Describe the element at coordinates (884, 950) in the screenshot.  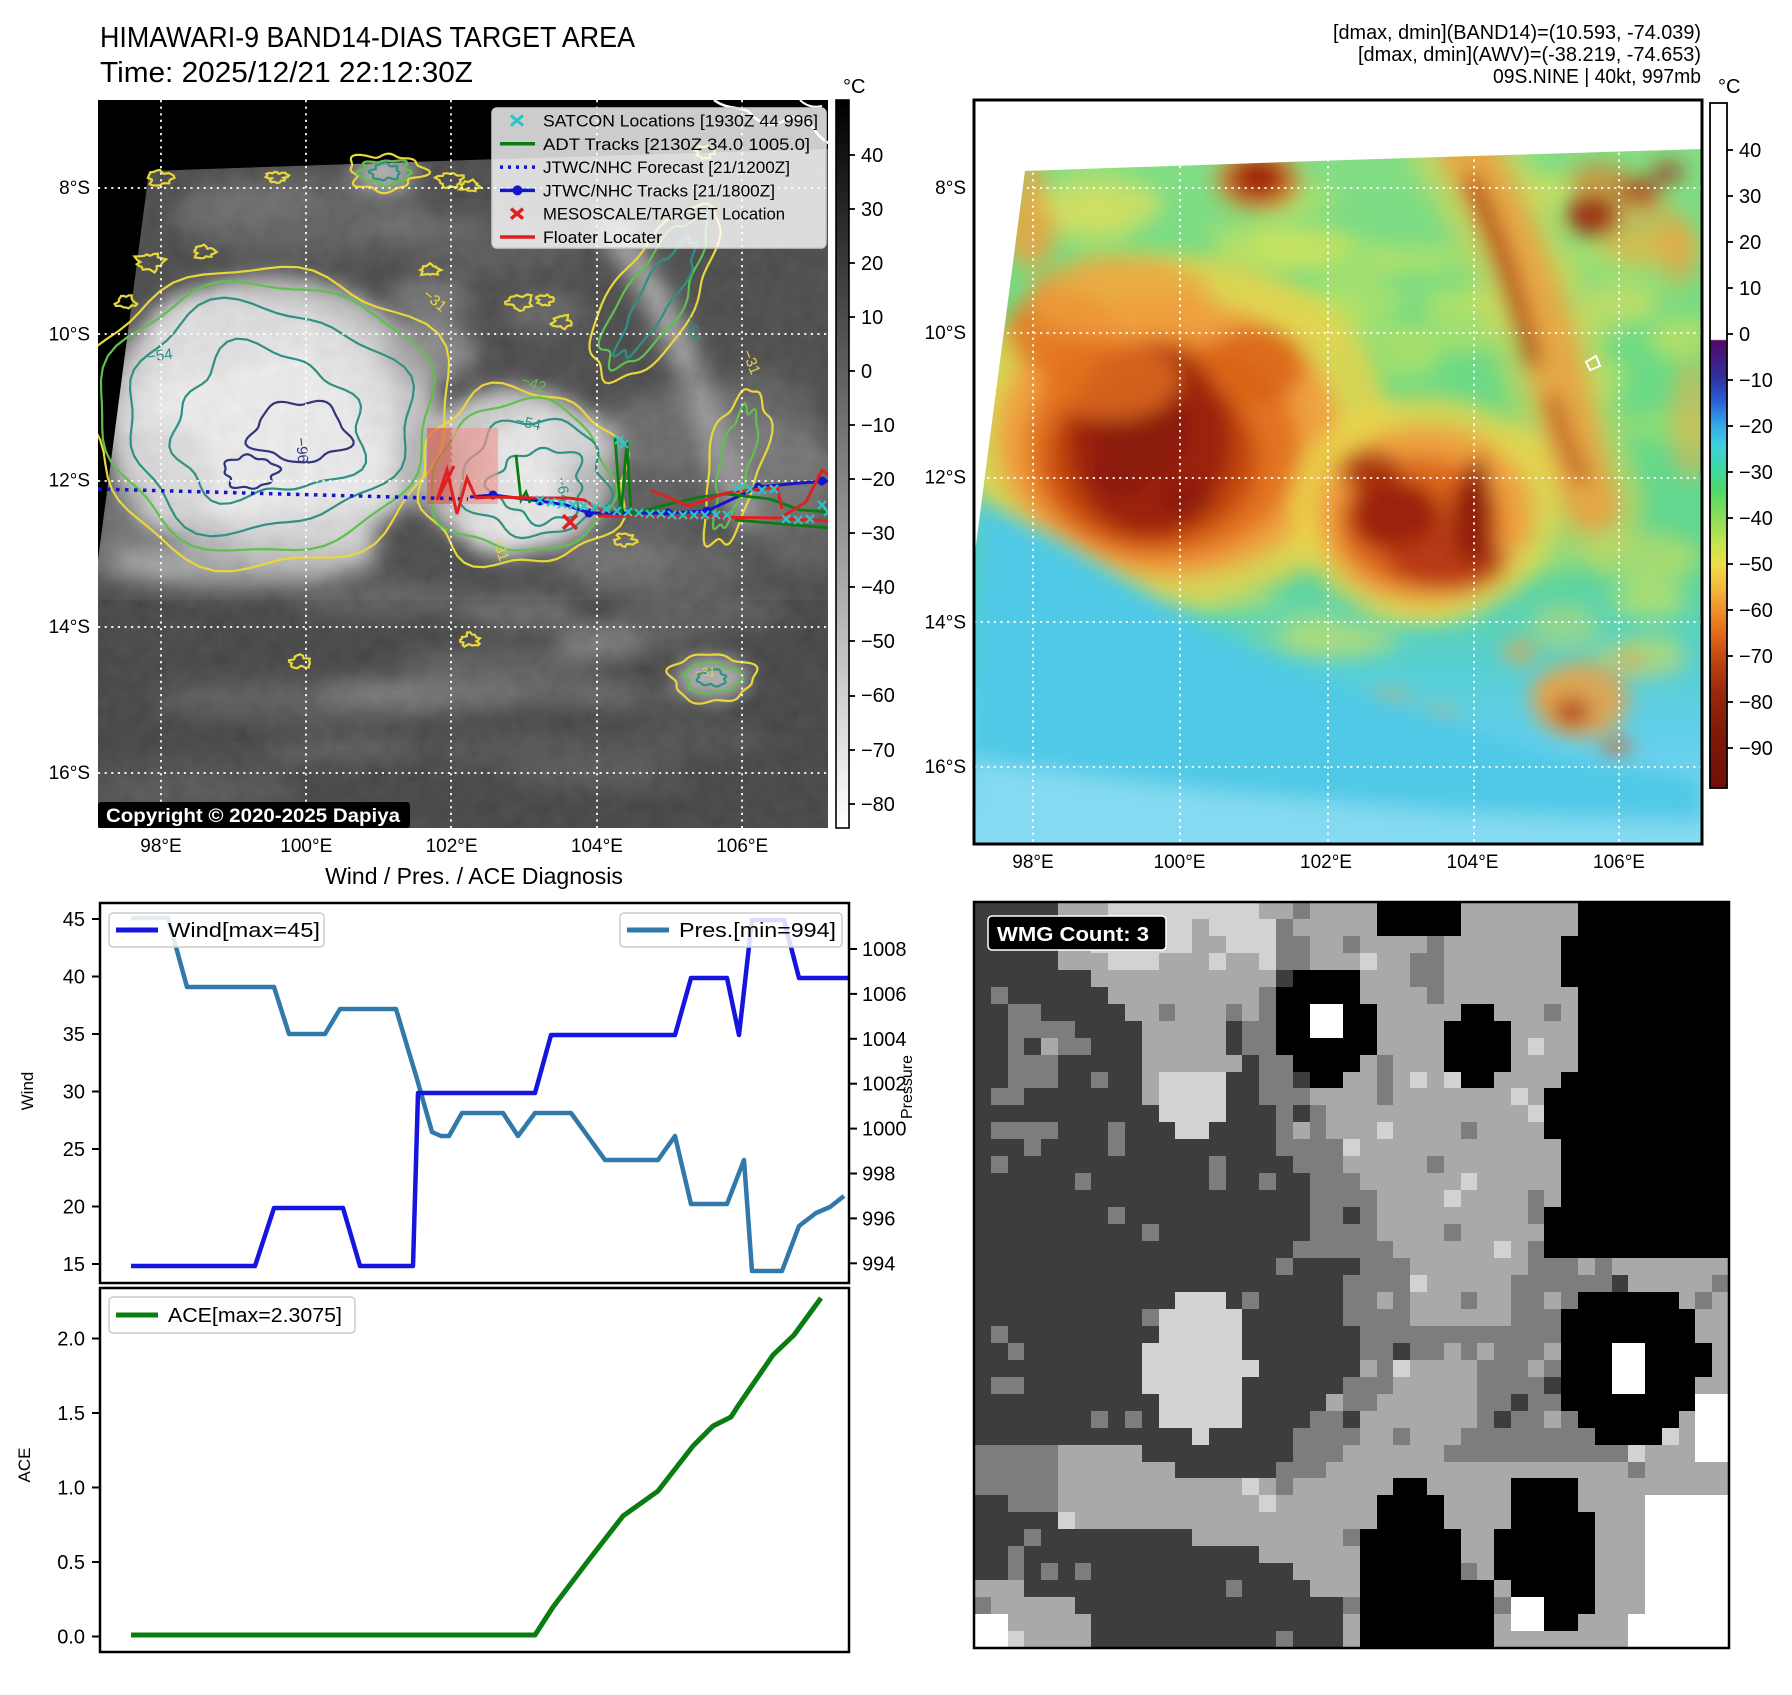
I see `svg-text: 1008` at that location.